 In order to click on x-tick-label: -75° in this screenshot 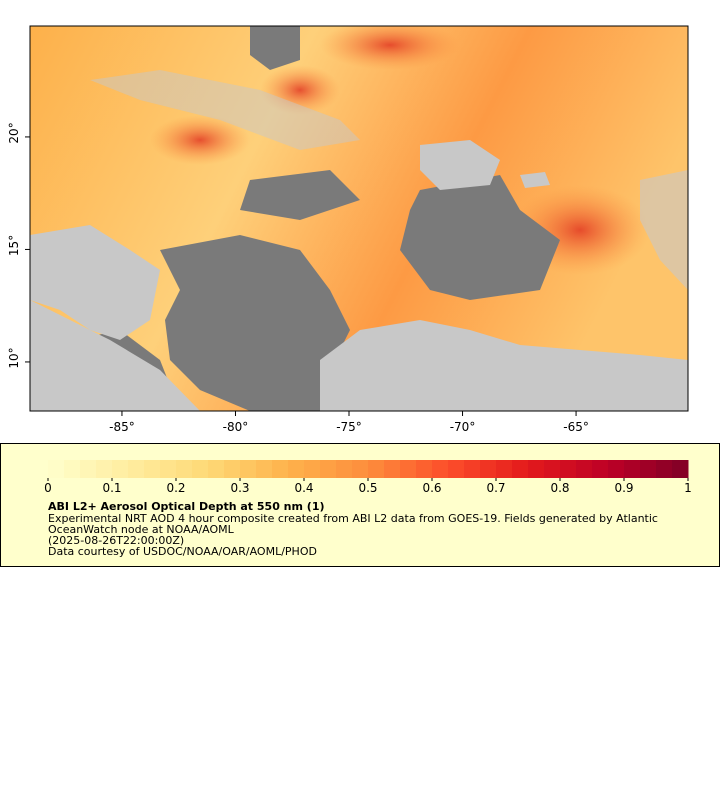, I will do `click(349, 427)`.